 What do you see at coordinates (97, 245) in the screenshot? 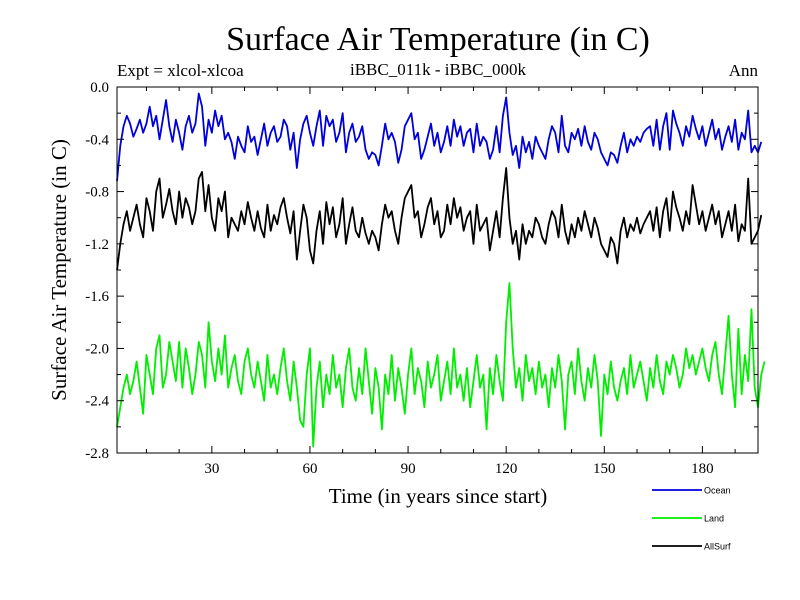
I see `y-tick-label: -1.2` at bounding box center [97, 245].